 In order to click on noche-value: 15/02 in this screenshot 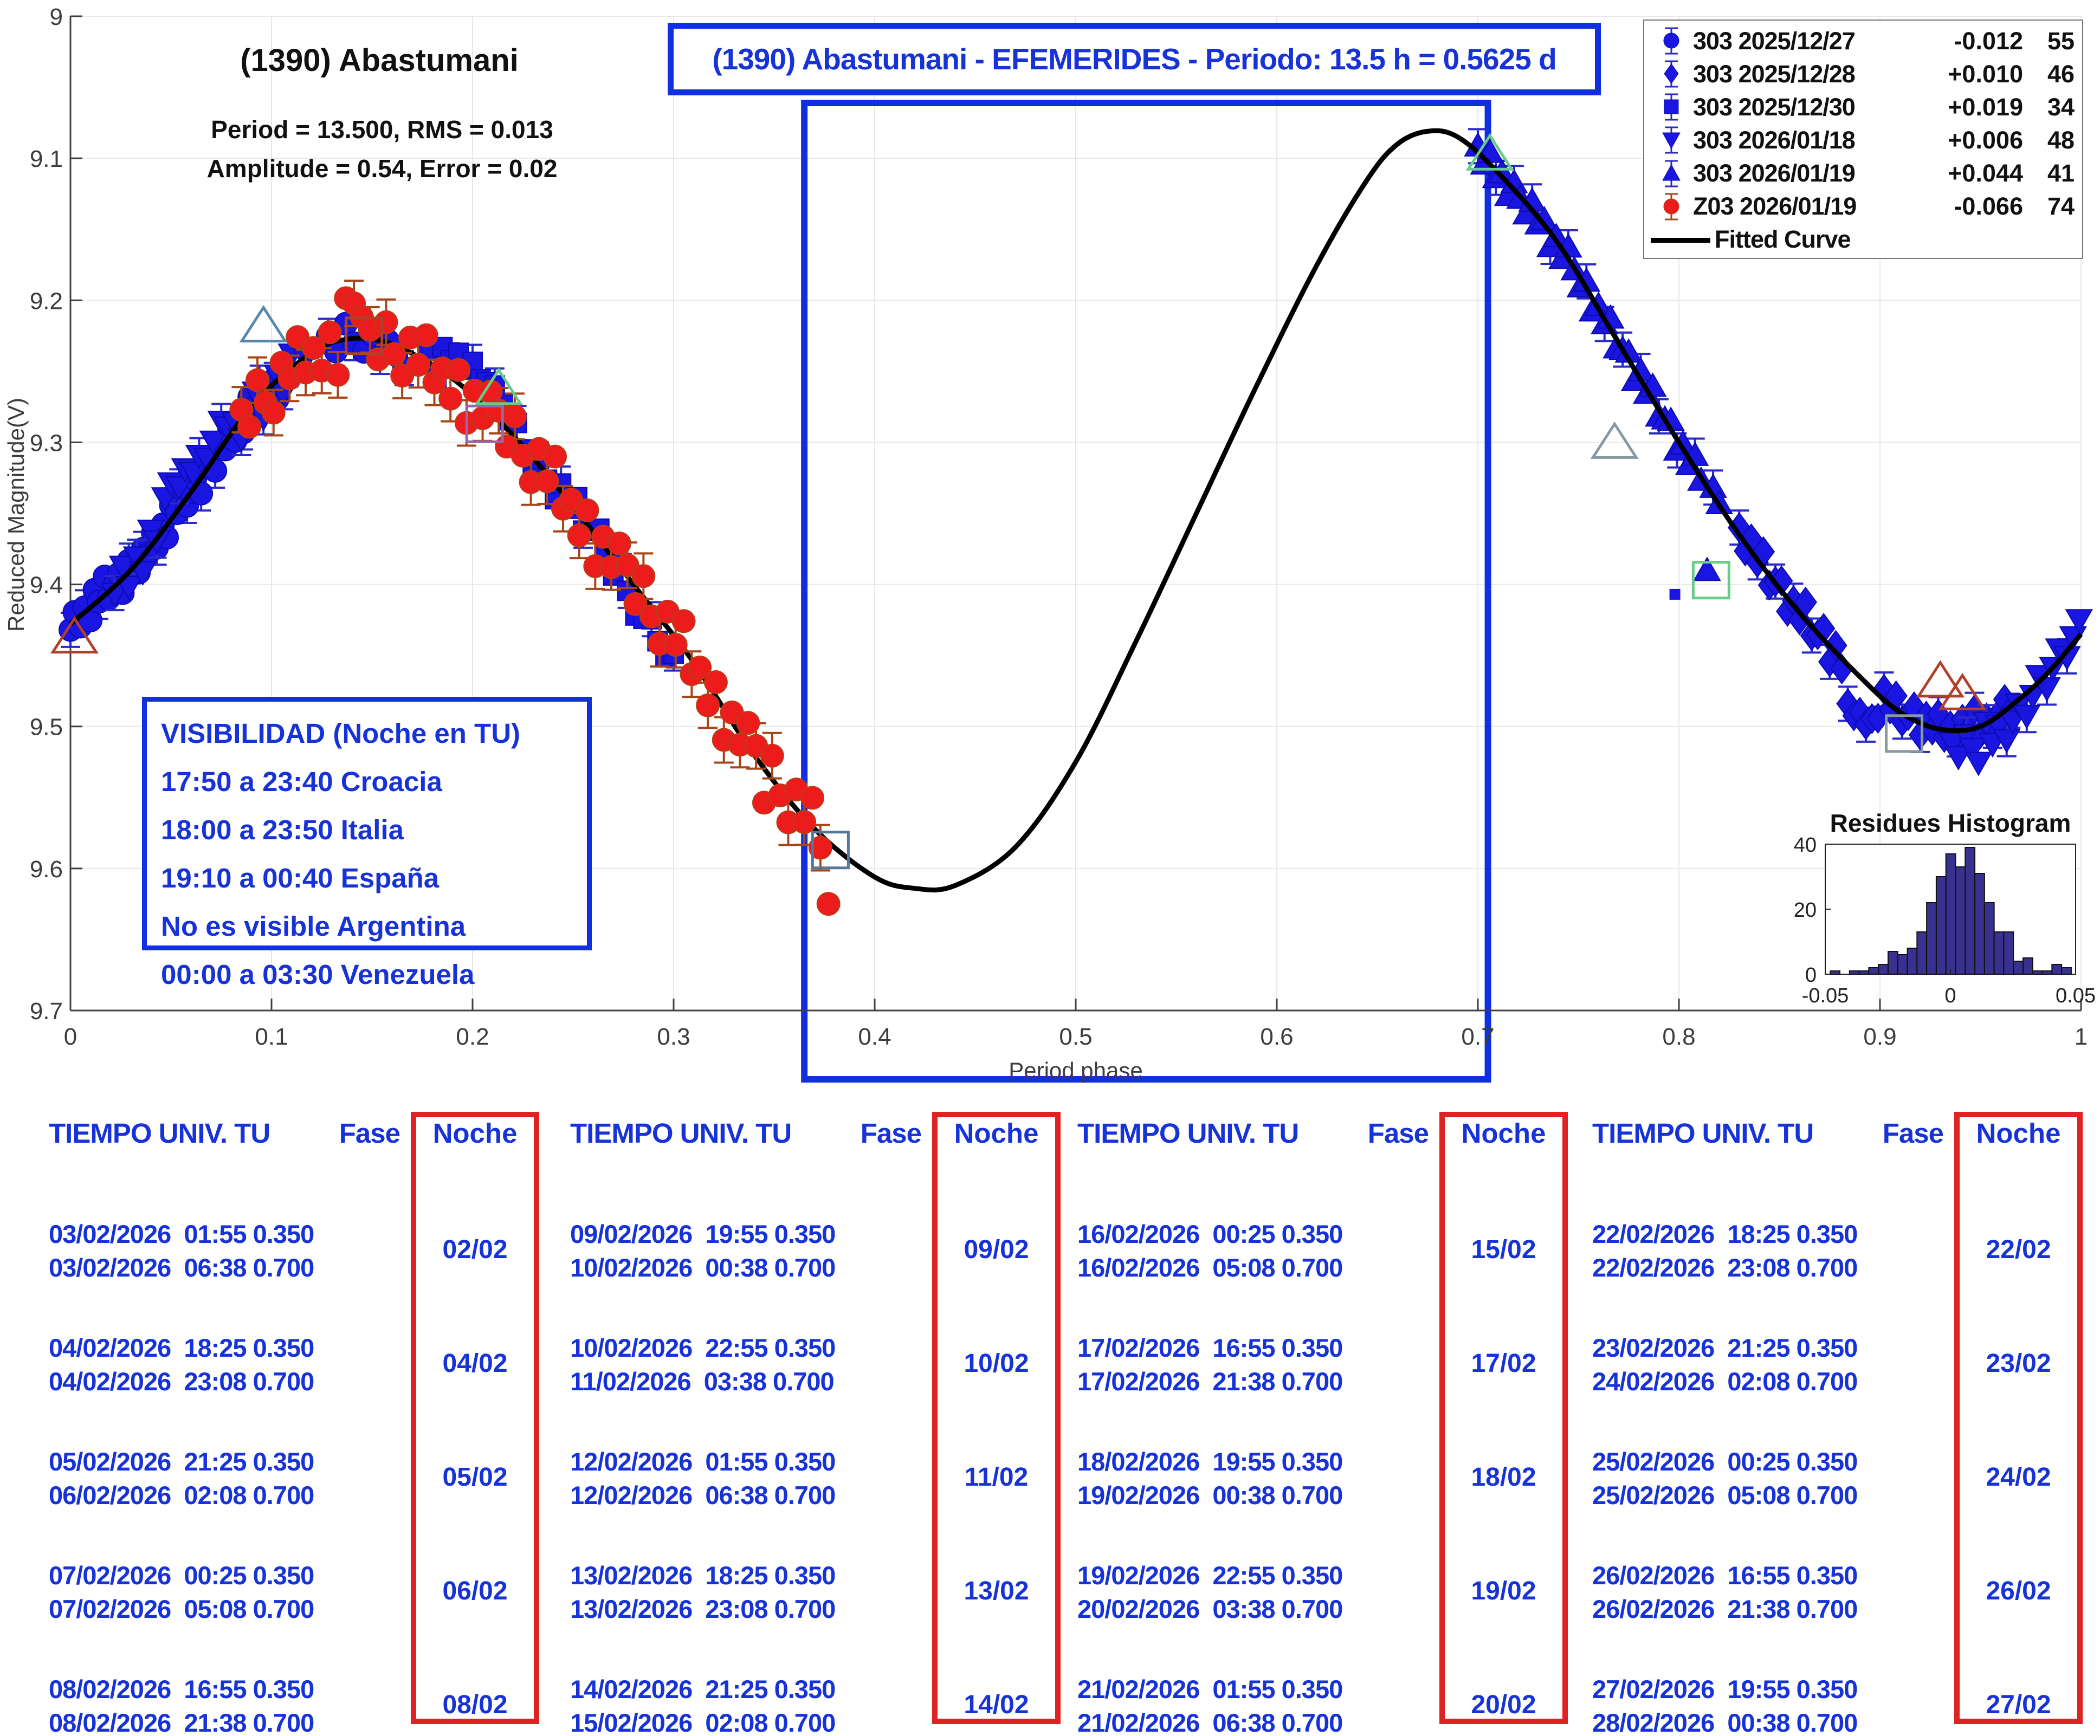, I will do `click(1504, 1249)`.